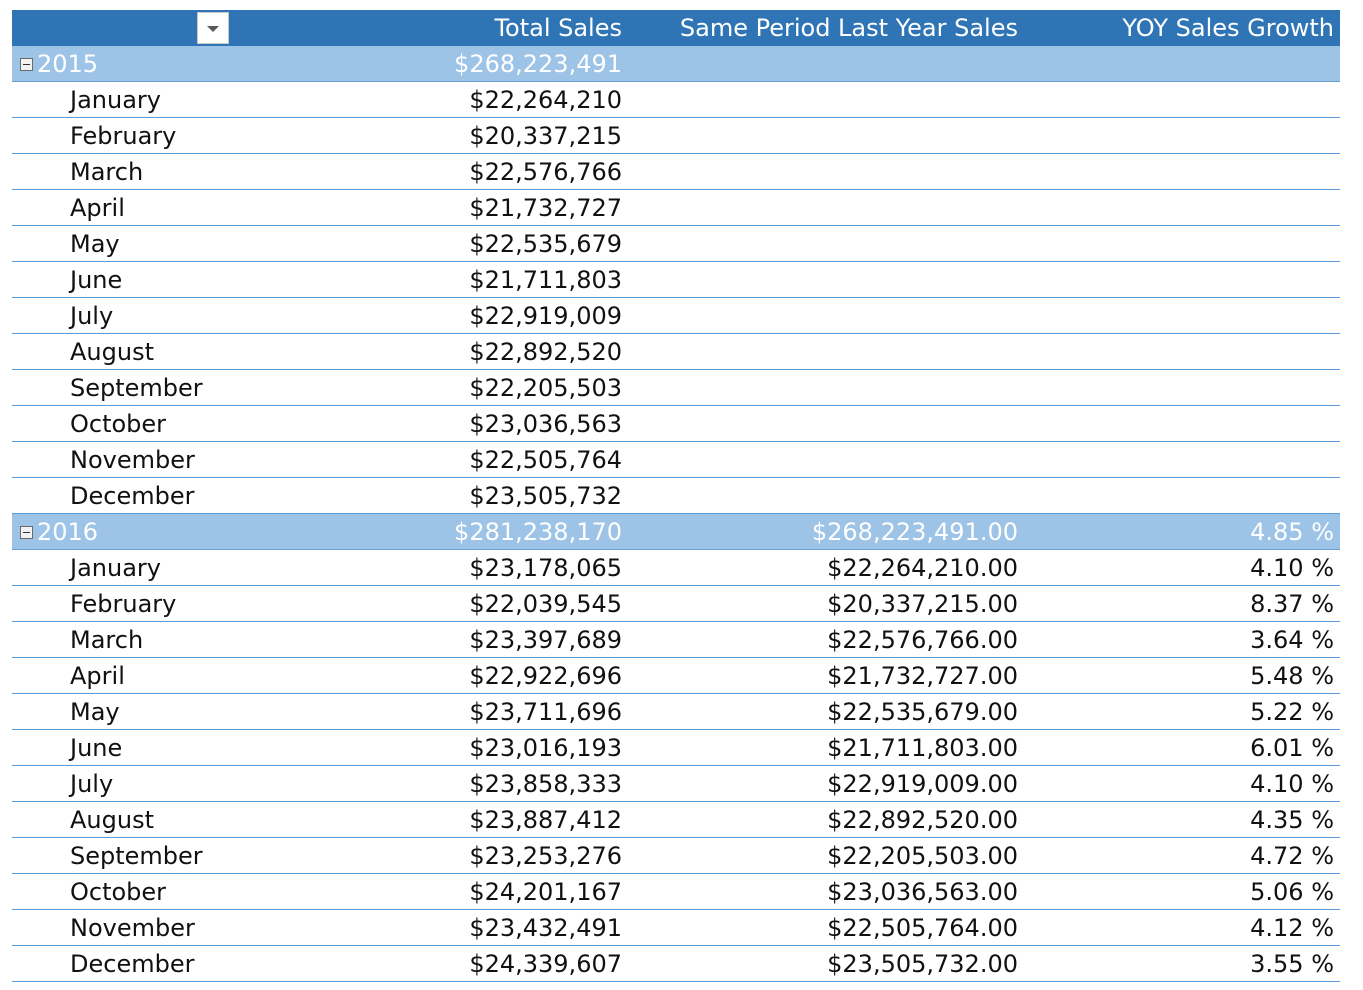 The height and width of the screenshot is (990, 1363). Describe the element at coordinates (922, 640) in the screenshot. I see `month-same-period-last-year-sales: $22,576,766.00` at that location.